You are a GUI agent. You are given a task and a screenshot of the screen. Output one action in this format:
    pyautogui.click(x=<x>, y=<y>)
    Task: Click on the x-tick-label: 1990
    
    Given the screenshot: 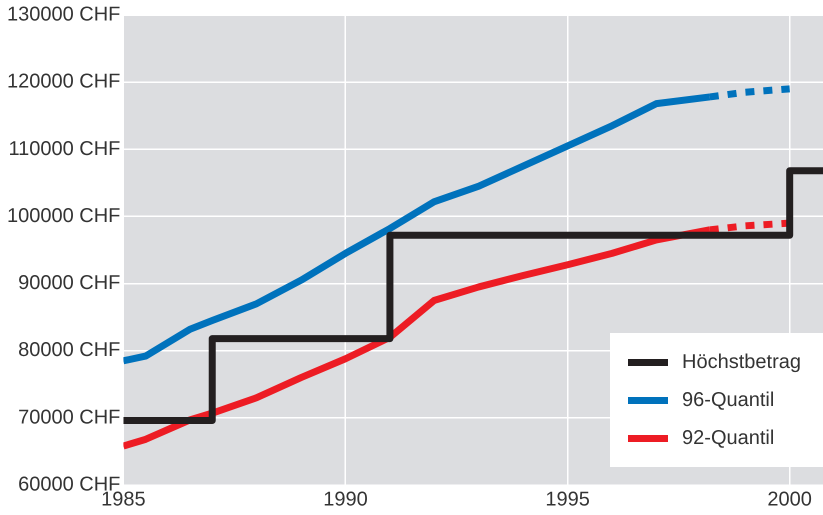 What is the action you would take?
    pyautogui.click(x=345, y=499)
    